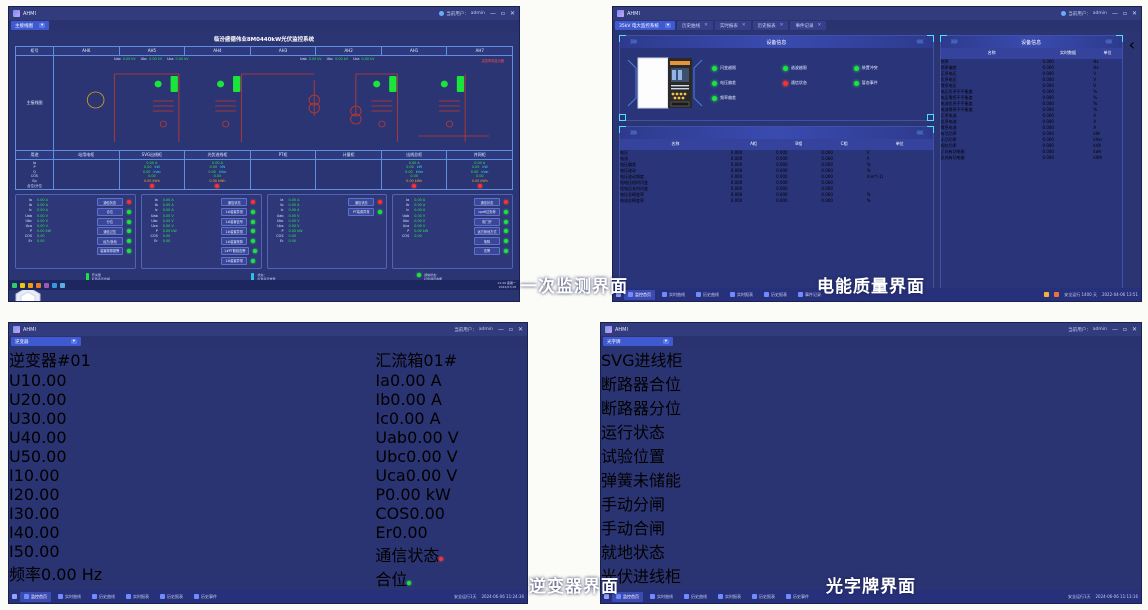 The height and width of the screenshot is (610, 1148). What do you see at coordinates (944, 61) in the screenshot?
I see `table-cell: 频率` at bounding box center [944, 61].